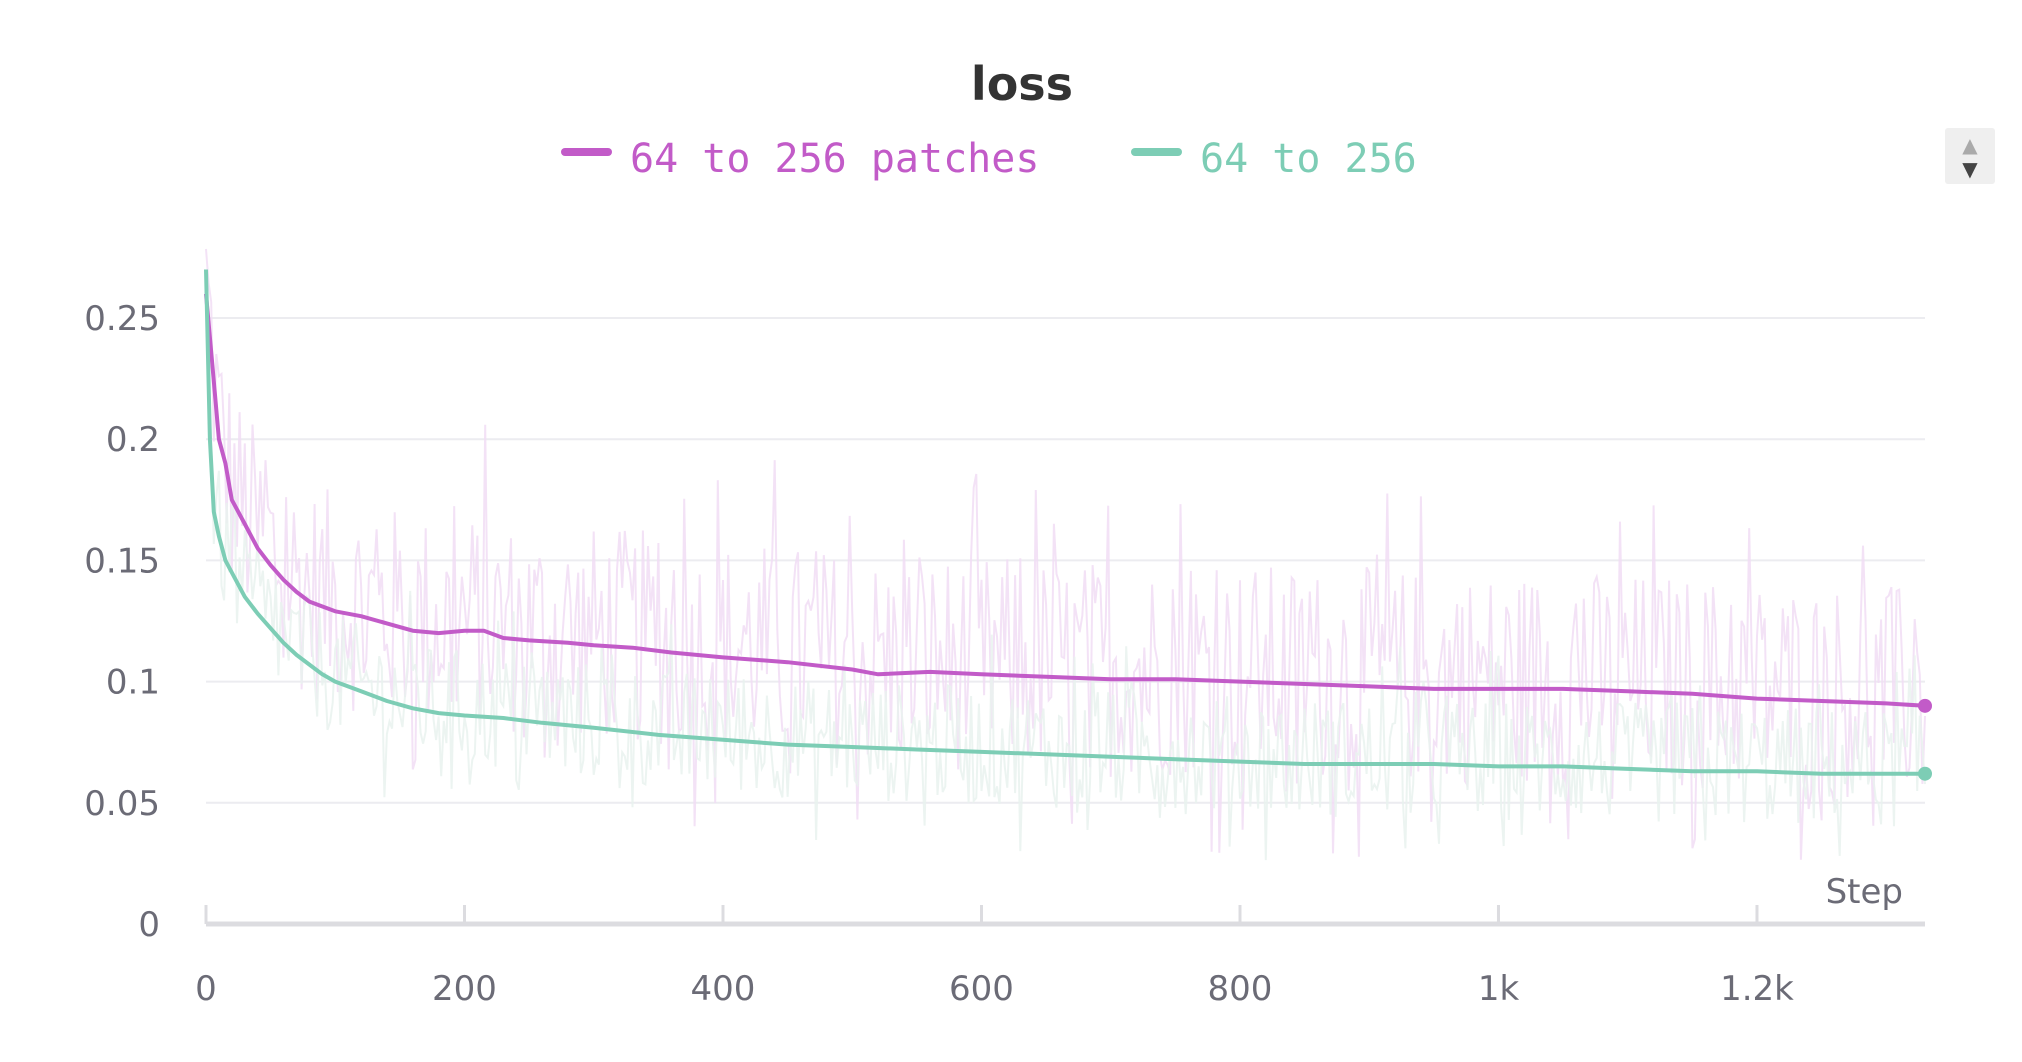 This screenshot has width=2022, height=1062. Describe the element at coordinates (122, 561) in the screenshot. I see `y-tick-label: 0.15` at that location.